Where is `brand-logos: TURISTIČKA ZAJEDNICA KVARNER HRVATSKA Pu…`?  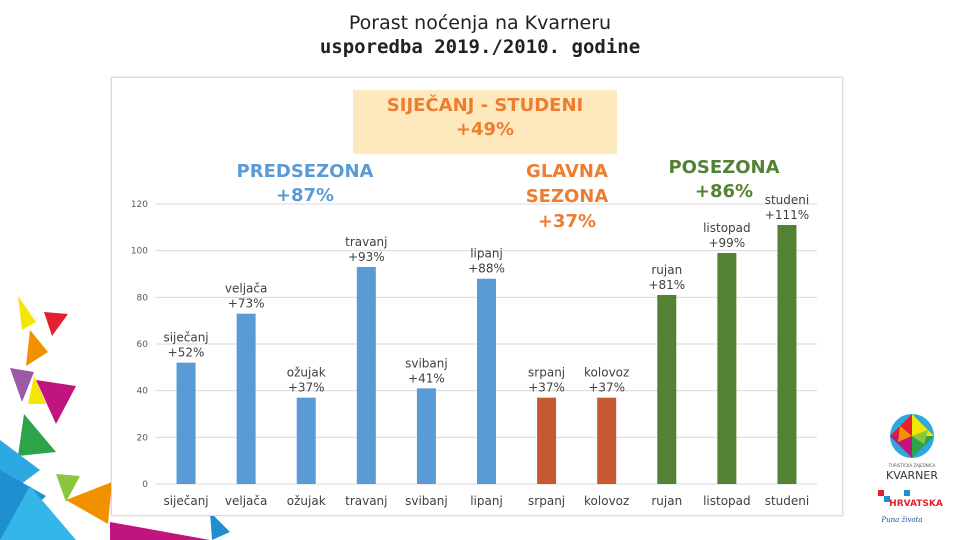 brand-logos: TURISTIČKA ZAJEDNICA KVARNER HRVATSKA Pu… is located at coordinates (910, 469).